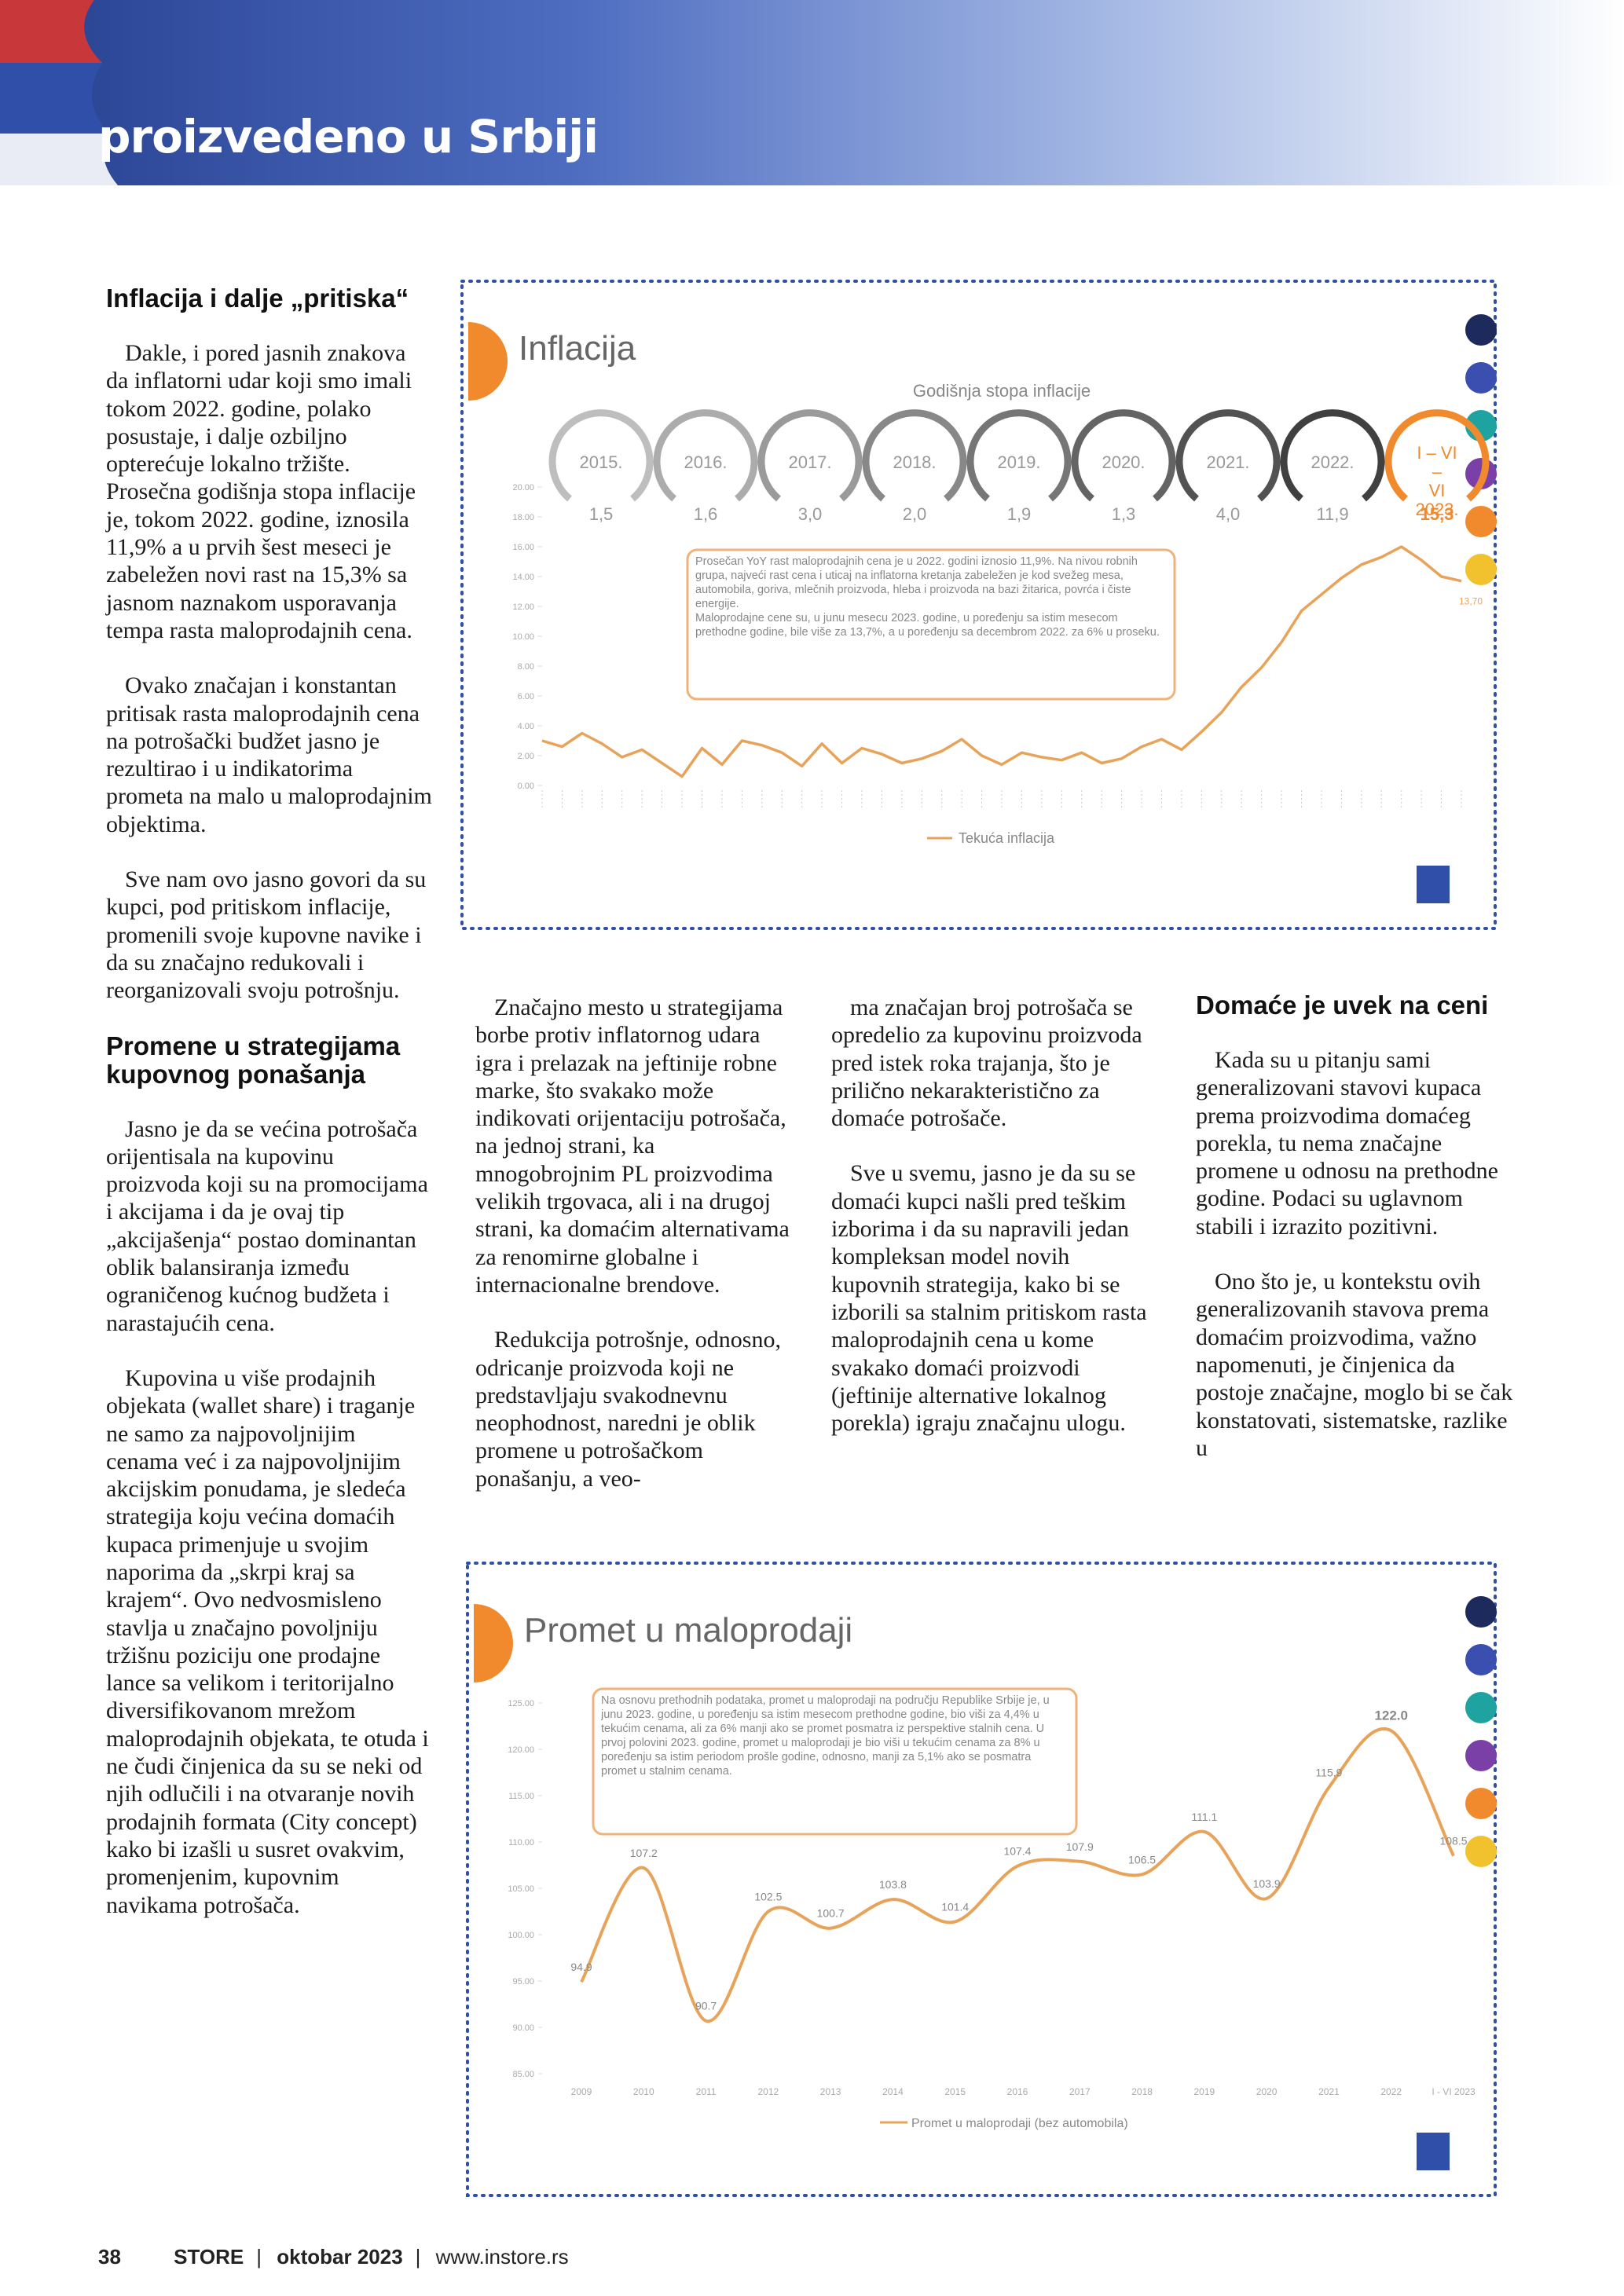 Image resolution: width=1624 pixels, height=2296 pixels. I want to click on value-label: 108.5, so click(1453, 1841).